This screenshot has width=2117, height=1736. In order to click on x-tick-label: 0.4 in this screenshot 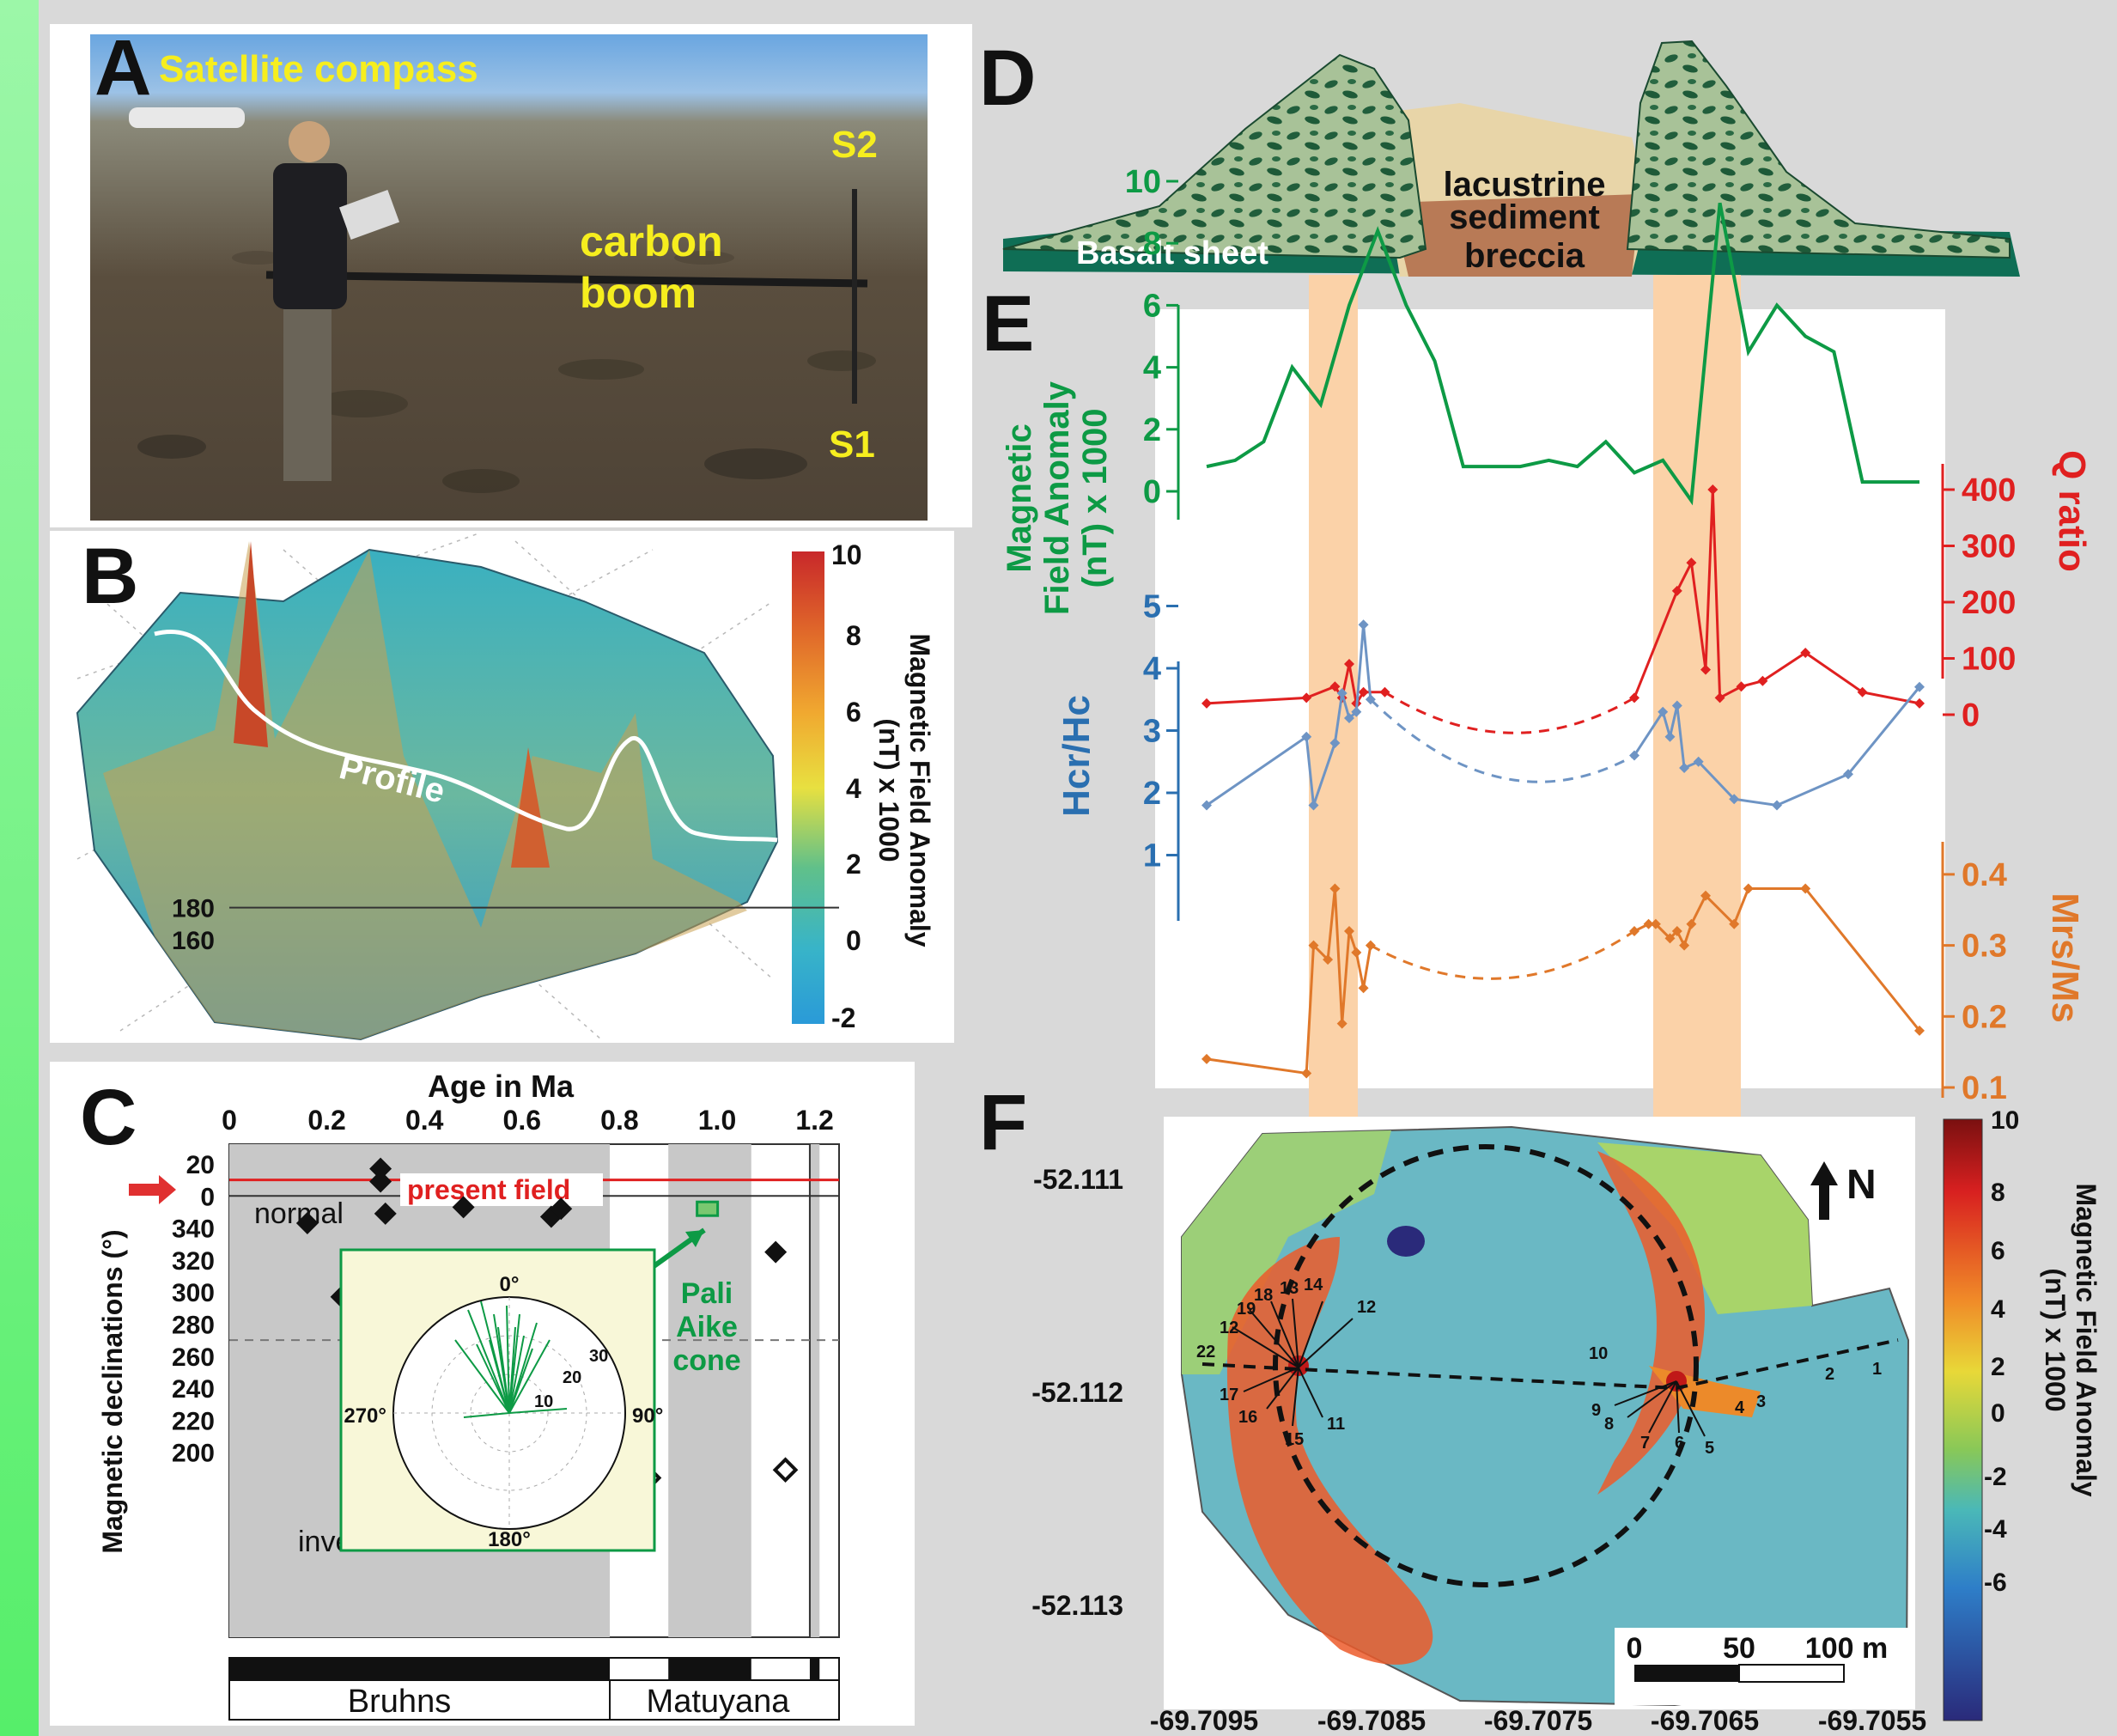, I will do `click(424, 1121)`.